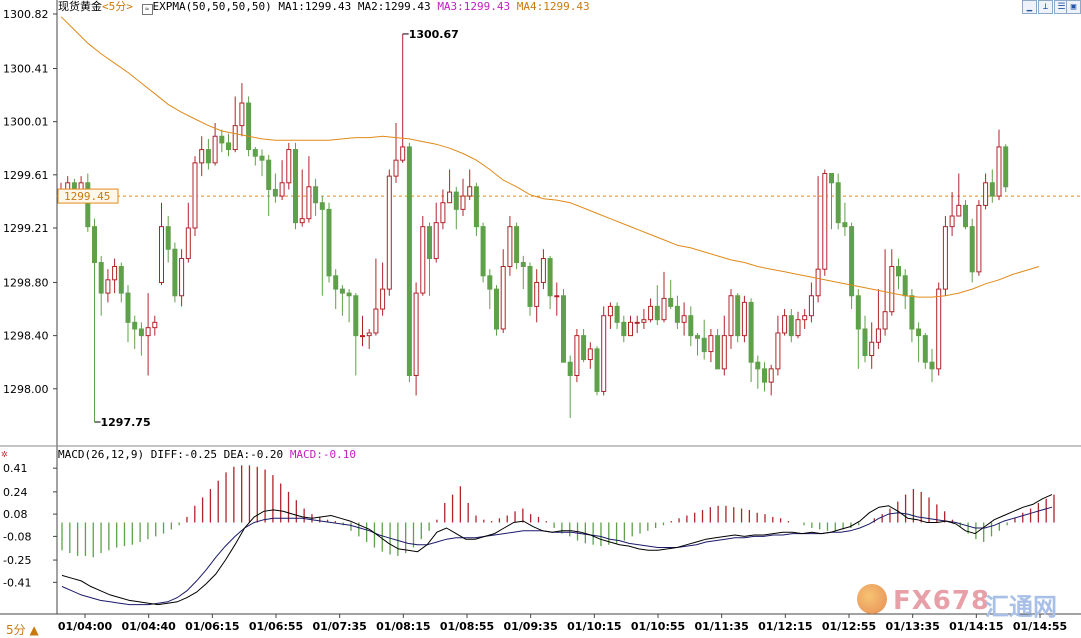  Describe the element at coordinates (212, 6) in the screenshot. I see `indicator-name: EXPMA(50,50,50,50)` at that location.